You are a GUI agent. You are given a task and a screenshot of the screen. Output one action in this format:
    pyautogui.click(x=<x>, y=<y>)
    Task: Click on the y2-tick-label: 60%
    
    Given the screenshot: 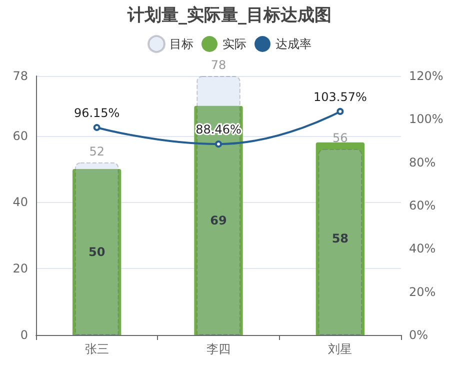 What is the action you would take?
    pyautogui.click(x=422, y=205)
    